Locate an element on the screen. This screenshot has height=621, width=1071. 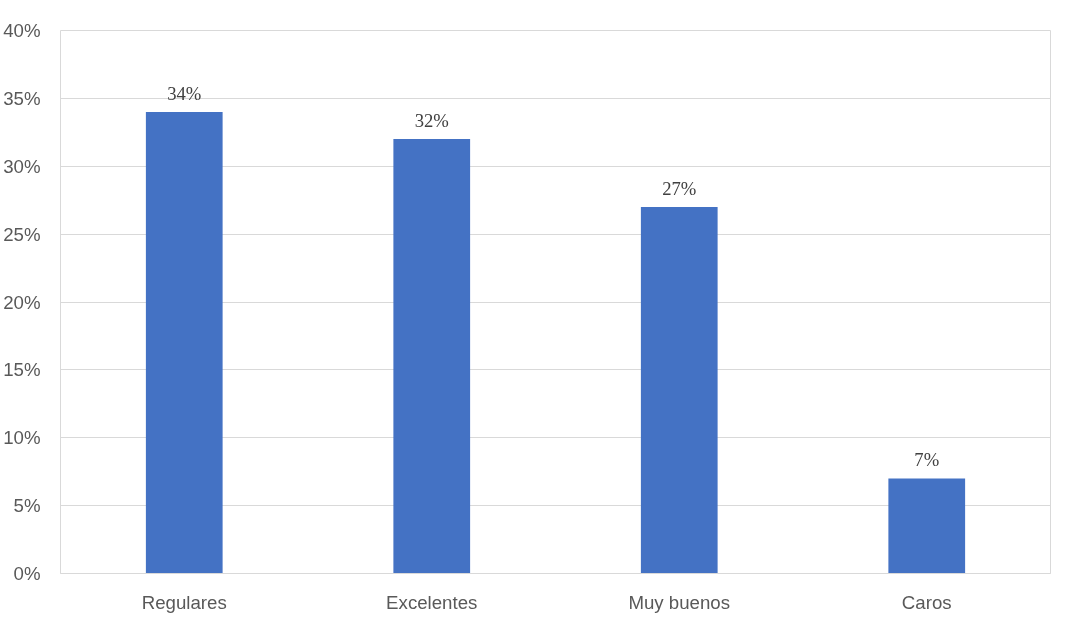
y-tick-label: 10% is located at coordinates (22, 438).